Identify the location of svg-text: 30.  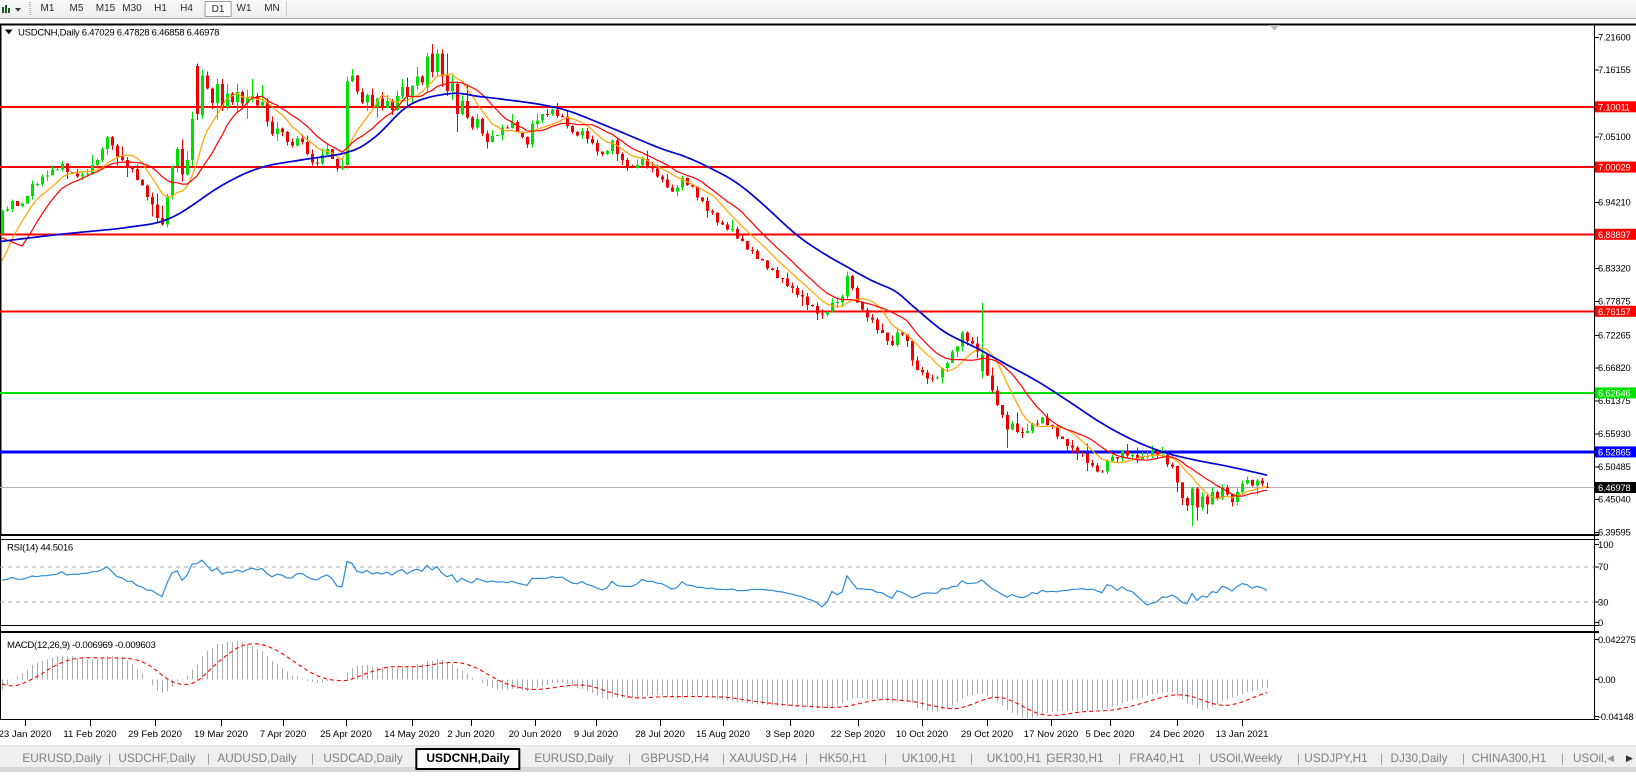
(1603, 602).